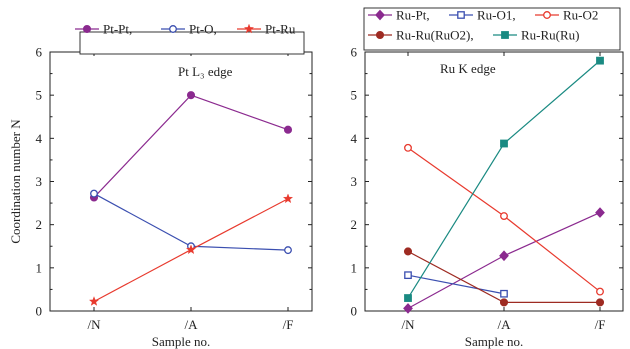  I want to click on y-axis-label: Coordination number N, so click(15, 181).